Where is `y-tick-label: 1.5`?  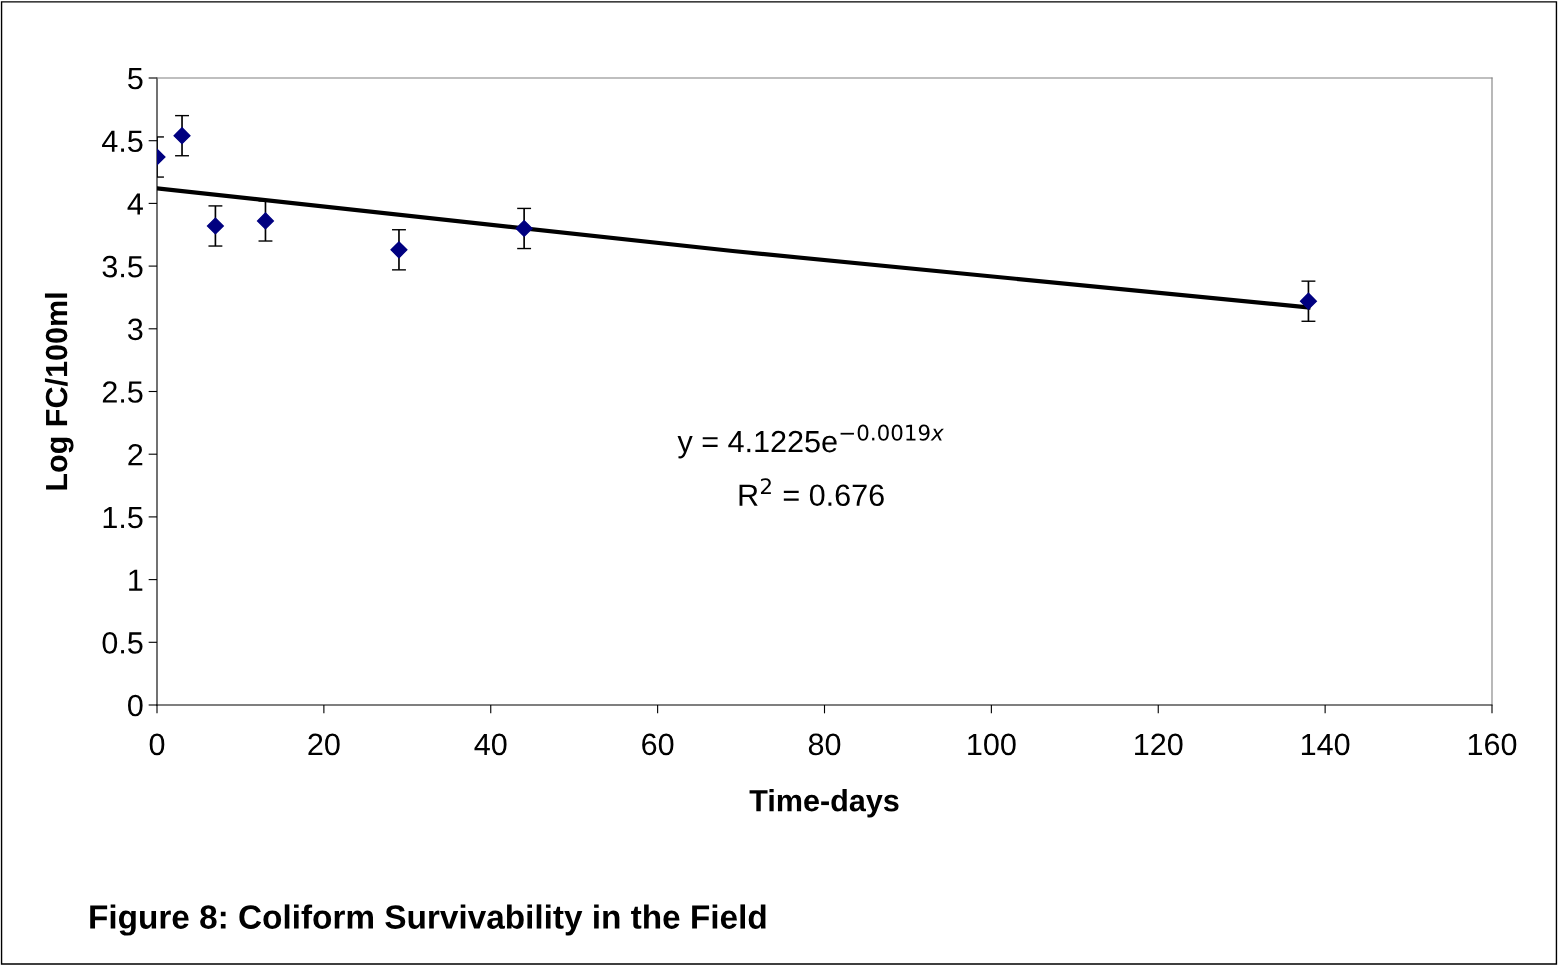
y-tick-label: 1.5 is located at coordinates (123, 517).